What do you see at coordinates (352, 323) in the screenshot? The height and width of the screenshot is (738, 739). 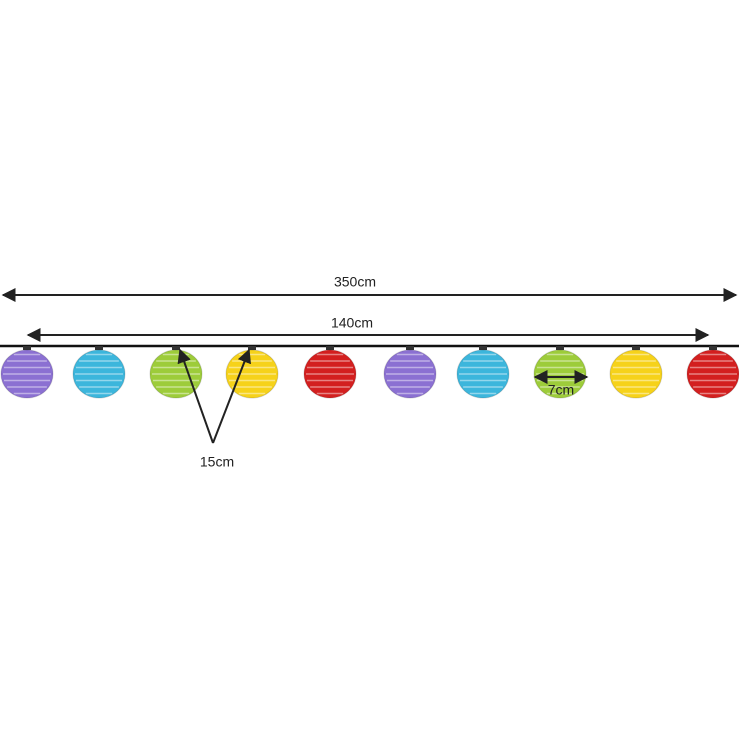 I see `lit-length-label: 140cm` at bounding box center [352, 323].